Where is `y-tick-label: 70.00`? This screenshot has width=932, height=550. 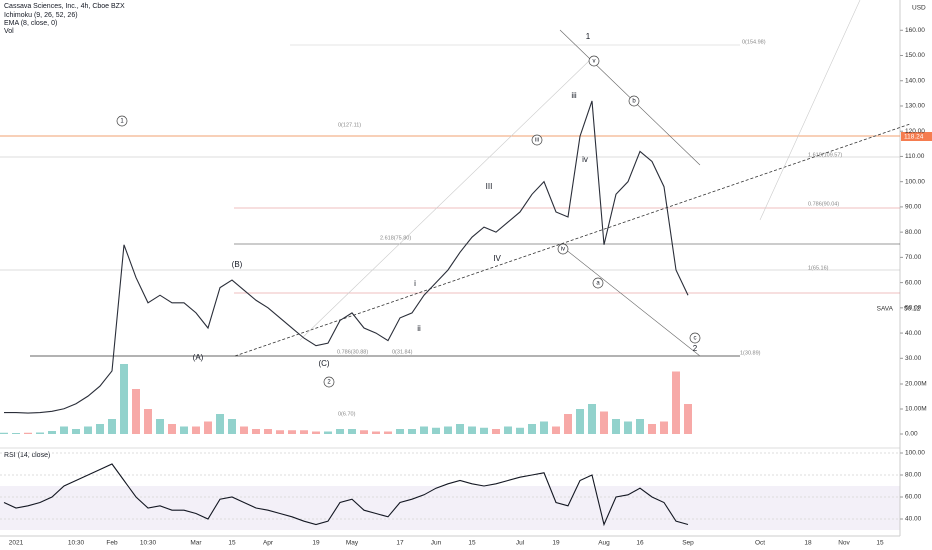 y-tick-label: 70.00 is located at coordinates (913, 257).